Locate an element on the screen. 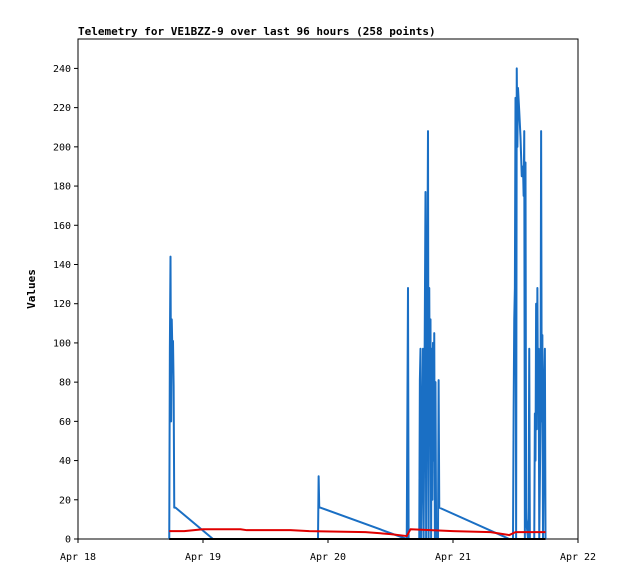 The width and height of the screenshot is (618, 579). y-tick-label: 60 is located at coordinates (65, 422).